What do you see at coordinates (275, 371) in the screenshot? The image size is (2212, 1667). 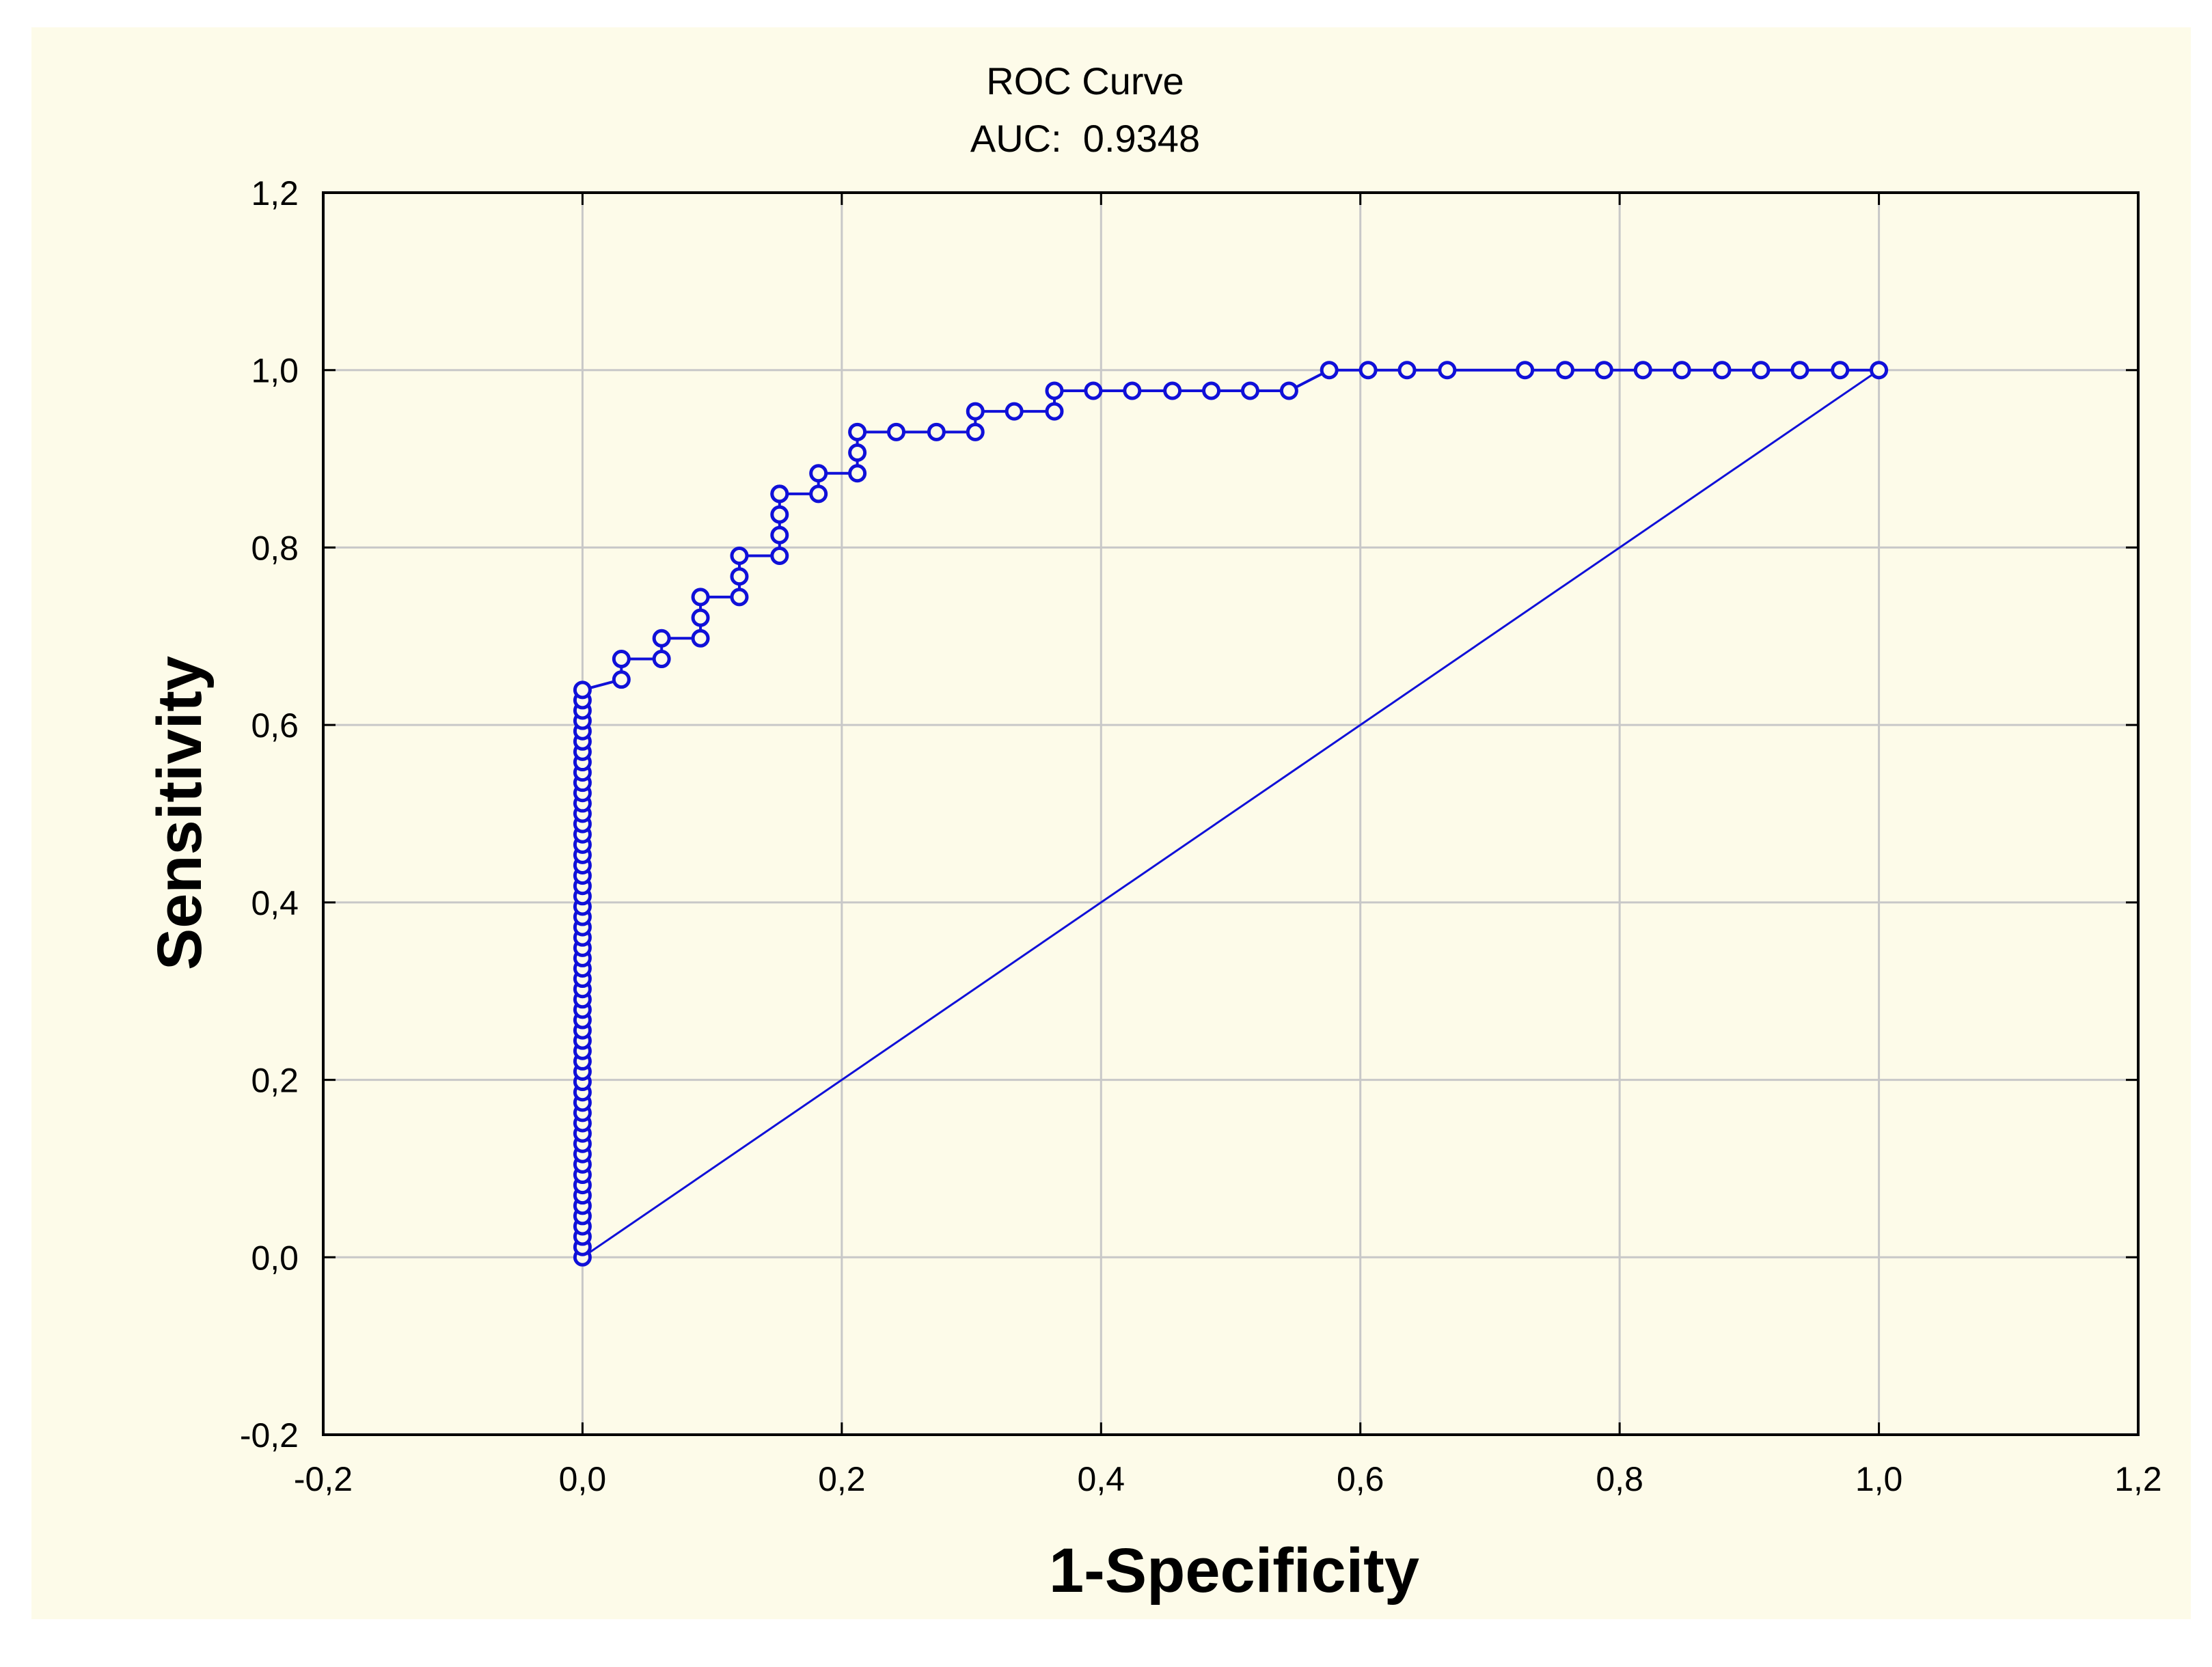 I see `y-tick-label: 1,0` at bounding box center [275, 371].